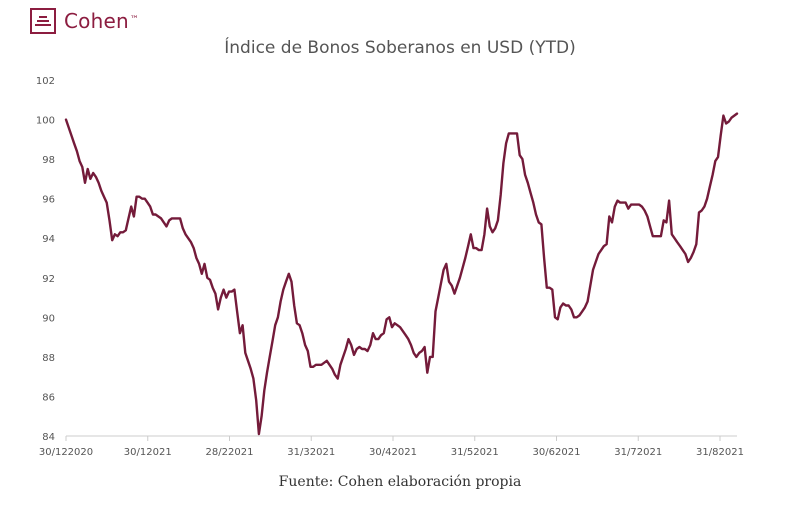  I want to click on chart-title: Índice de Bonos Soberanos en USD (YTD), so click(400, 48).